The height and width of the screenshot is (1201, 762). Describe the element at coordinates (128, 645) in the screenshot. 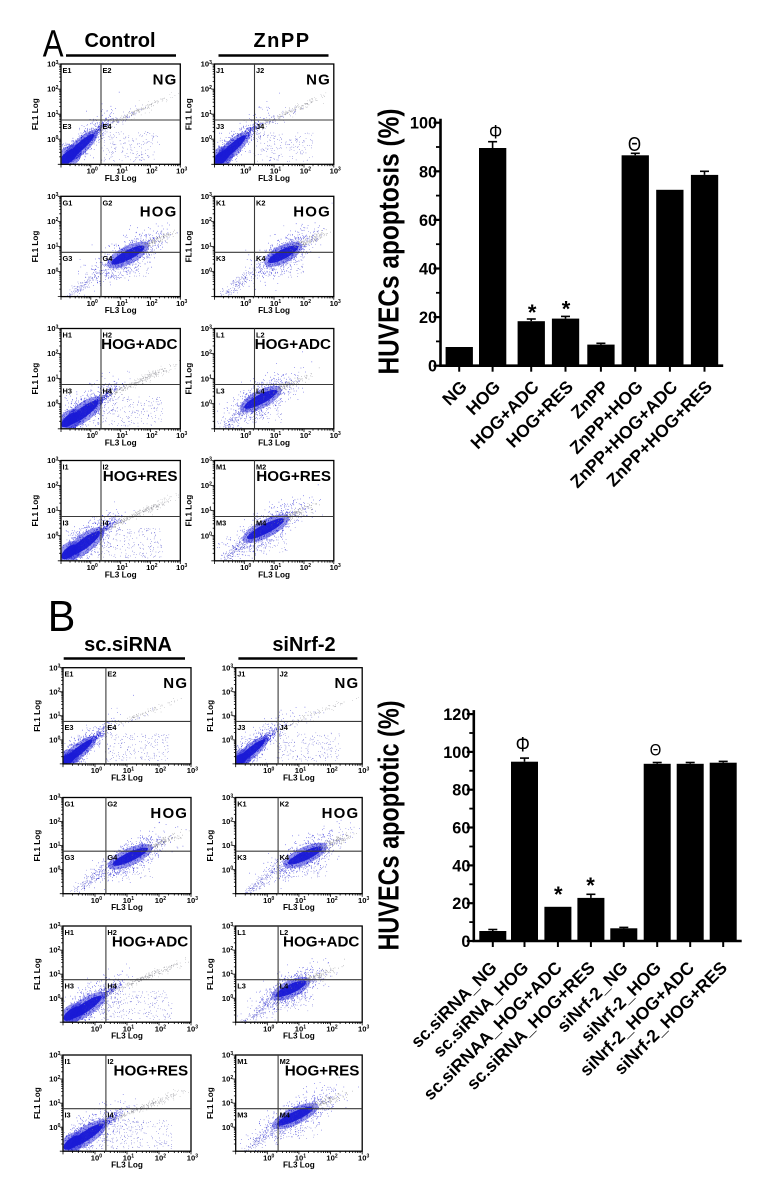

I see `svg-text: sc.siRNA` at that location.